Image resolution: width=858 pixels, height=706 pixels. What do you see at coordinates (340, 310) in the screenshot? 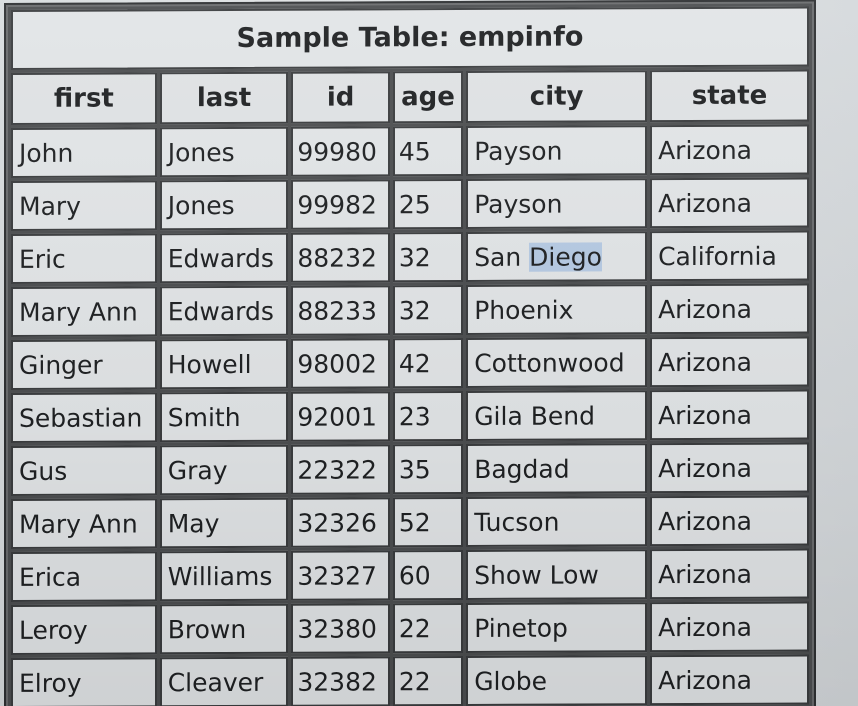
I see `table-cell-id: 88233` at bounding box center [340, 310].